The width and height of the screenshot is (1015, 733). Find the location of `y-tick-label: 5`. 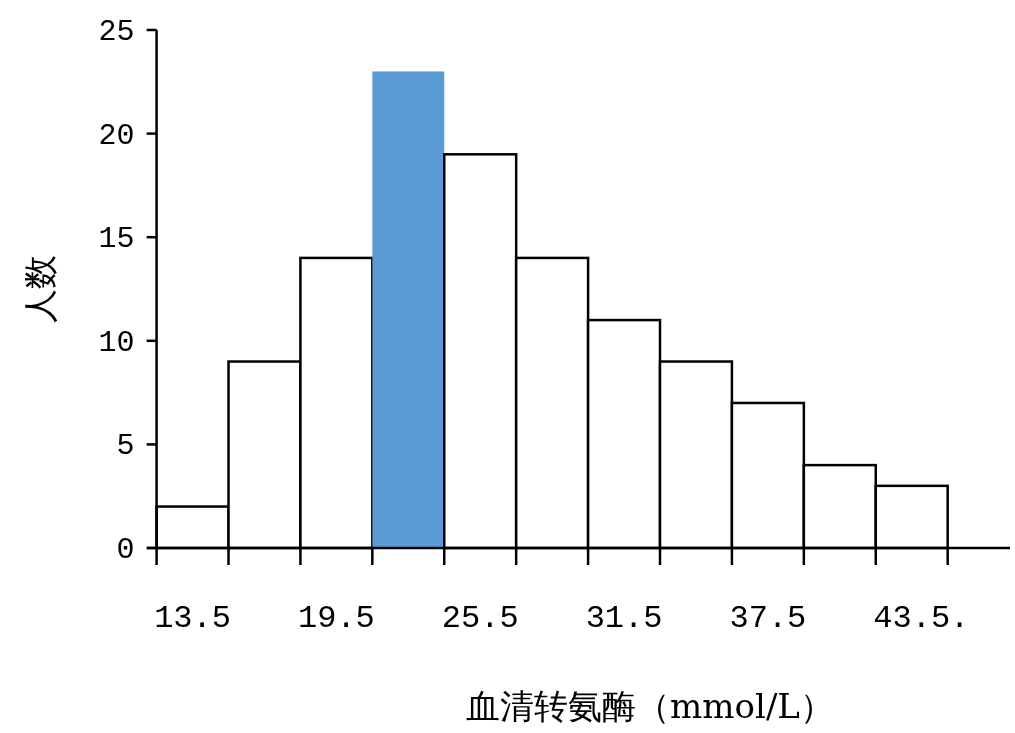

y-tick-label: 5 is located at coordinates (125, 446).